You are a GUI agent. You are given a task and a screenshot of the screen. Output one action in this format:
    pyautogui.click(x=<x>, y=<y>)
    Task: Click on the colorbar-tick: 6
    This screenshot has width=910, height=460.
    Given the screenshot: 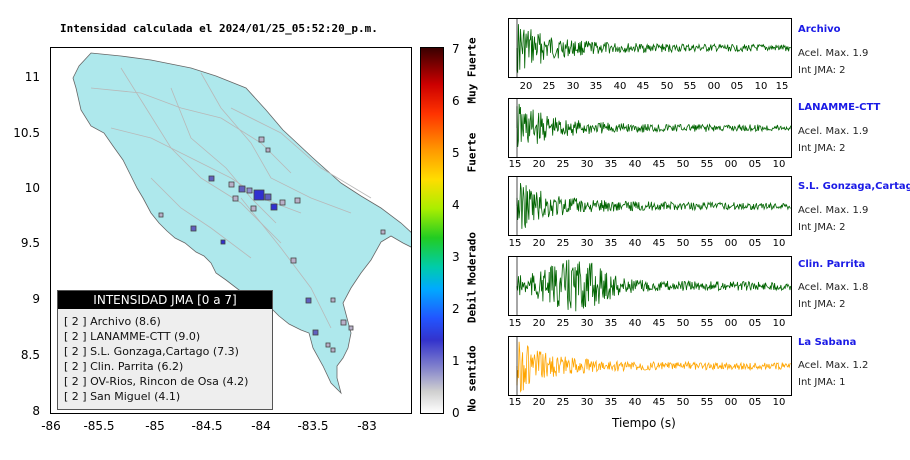 What is the action you would take?
    pyautogui.click(x=456, y=101)
    